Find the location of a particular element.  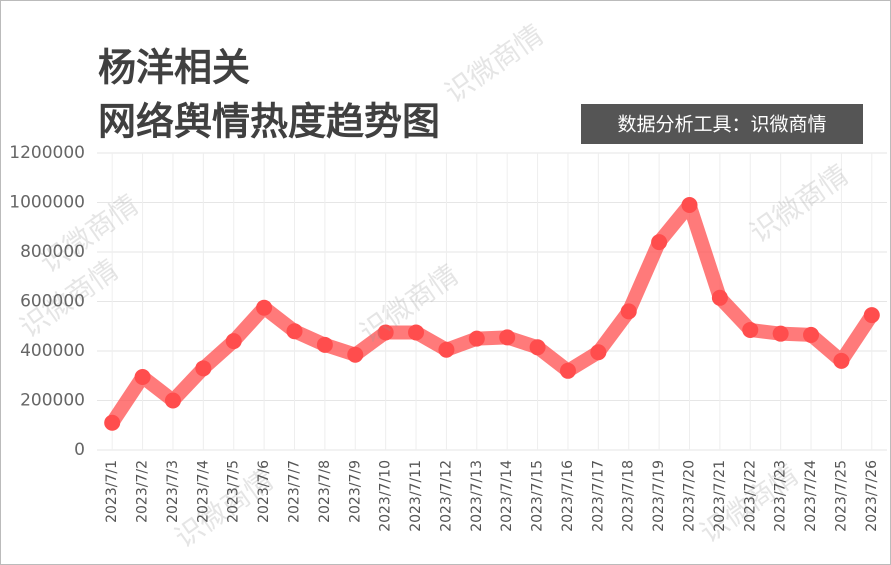

x-tick-label: 2023/7/13 is located at coordinates (477, 496).